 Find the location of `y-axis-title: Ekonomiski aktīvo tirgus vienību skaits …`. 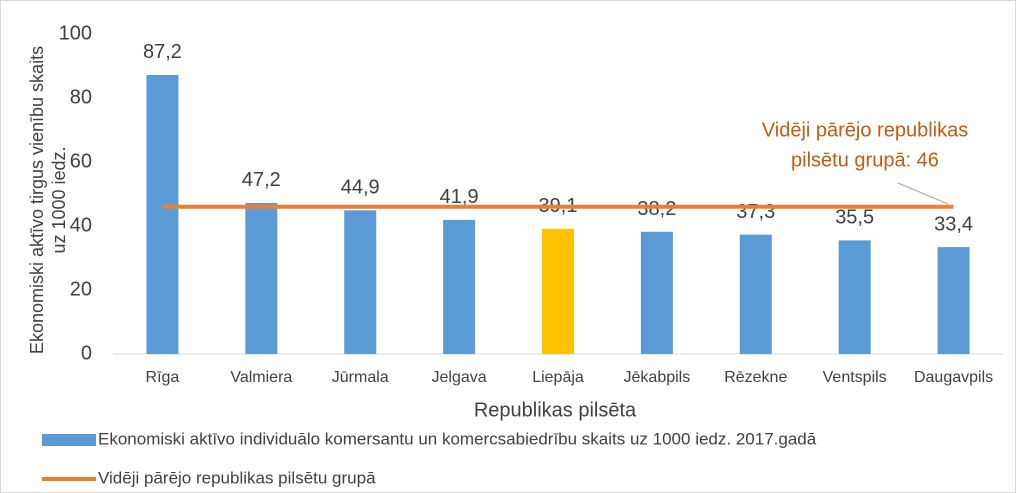

y-axis-title: Ekonomiski aktīvo tirgus vienību skaits … is located at coordinates (48, 200).